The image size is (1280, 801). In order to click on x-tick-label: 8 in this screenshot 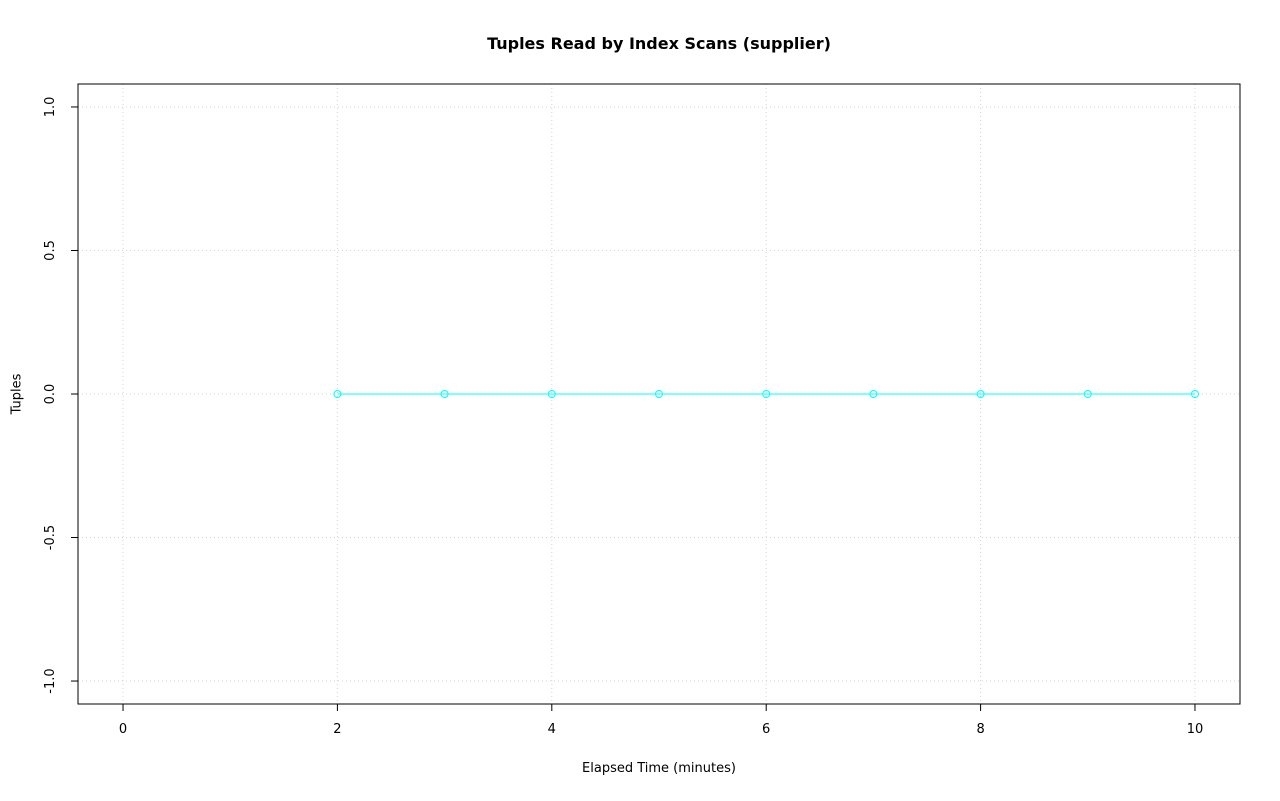, I will do `click(980, 729)`.